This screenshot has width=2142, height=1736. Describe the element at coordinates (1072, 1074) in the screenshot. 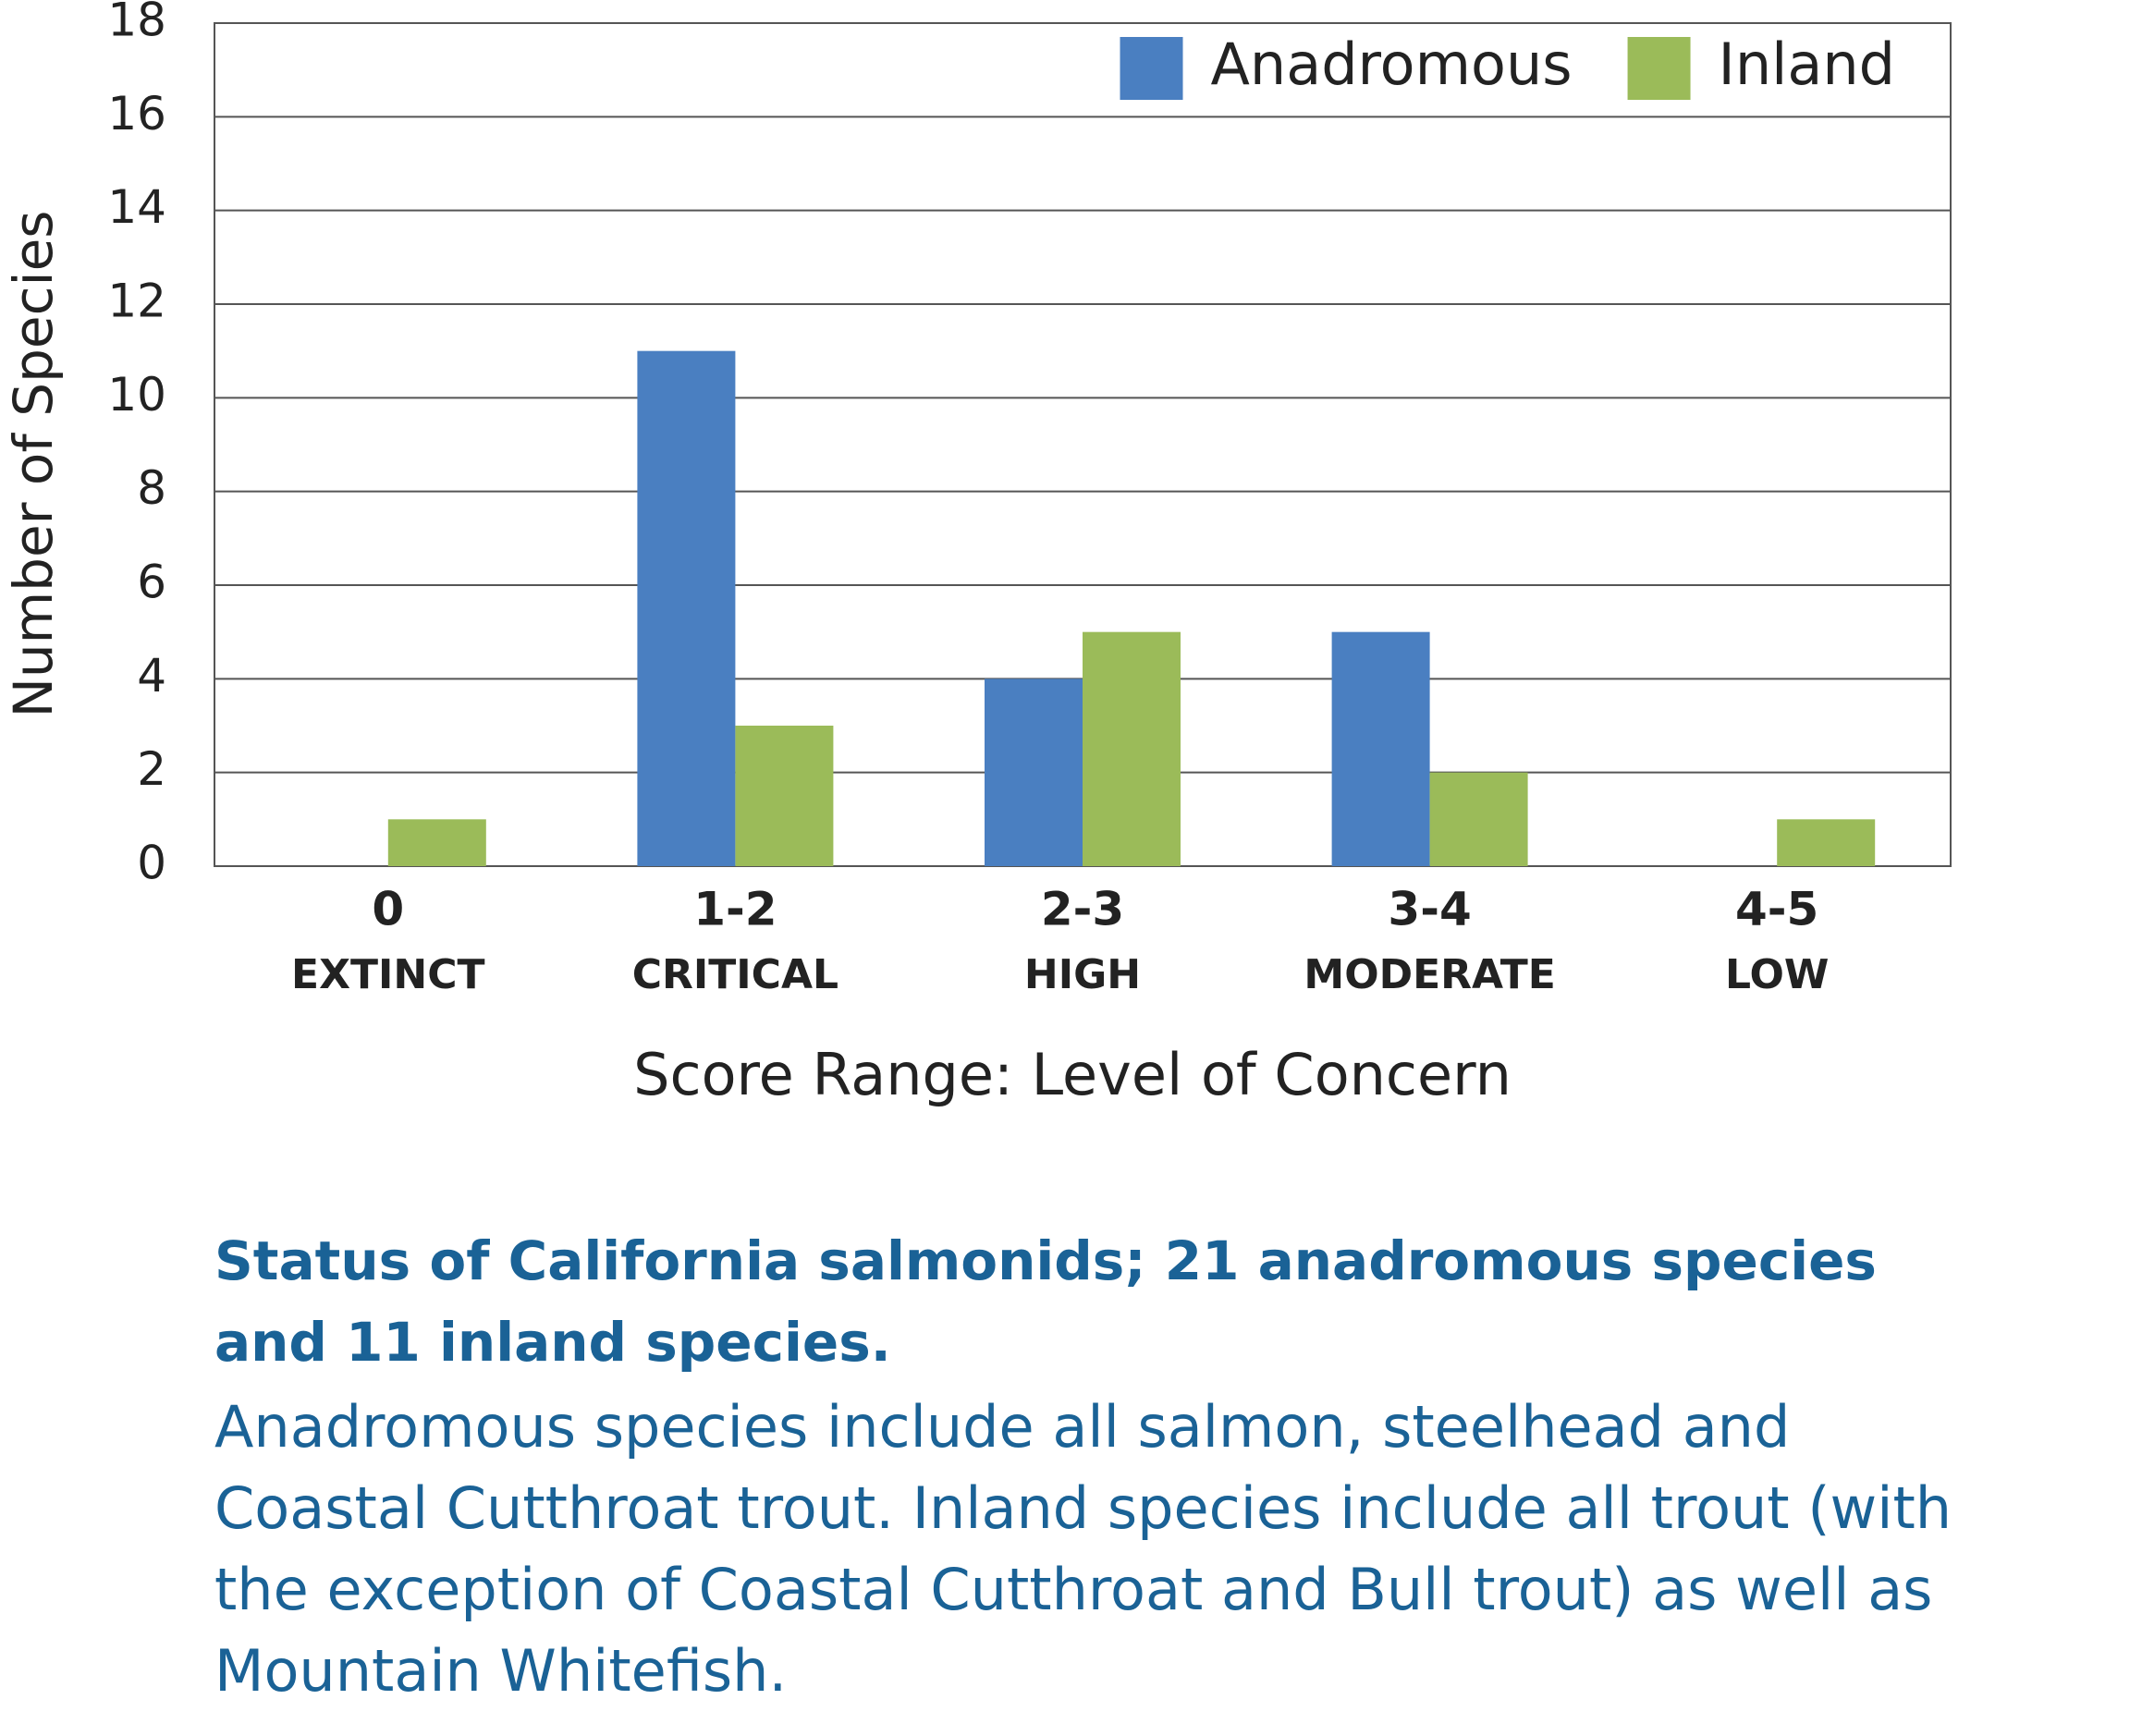

I see `x-axis-label: Score Range: Level of Concern` at that location.